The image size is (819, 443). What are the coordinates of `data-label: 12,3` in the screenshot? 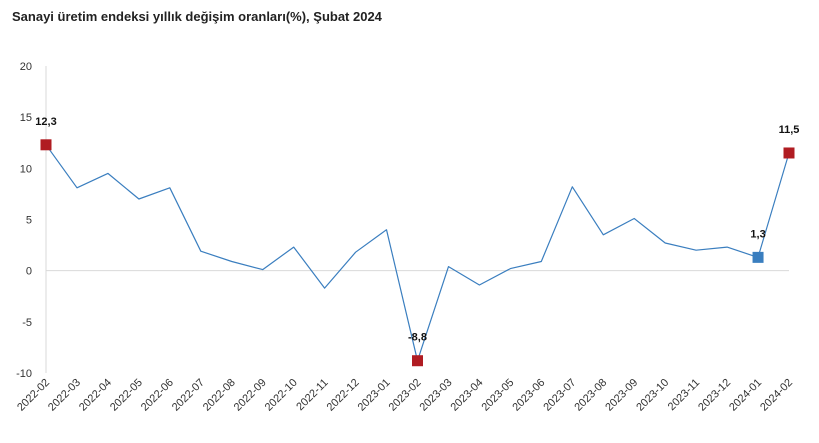 It's located at (45, 122).